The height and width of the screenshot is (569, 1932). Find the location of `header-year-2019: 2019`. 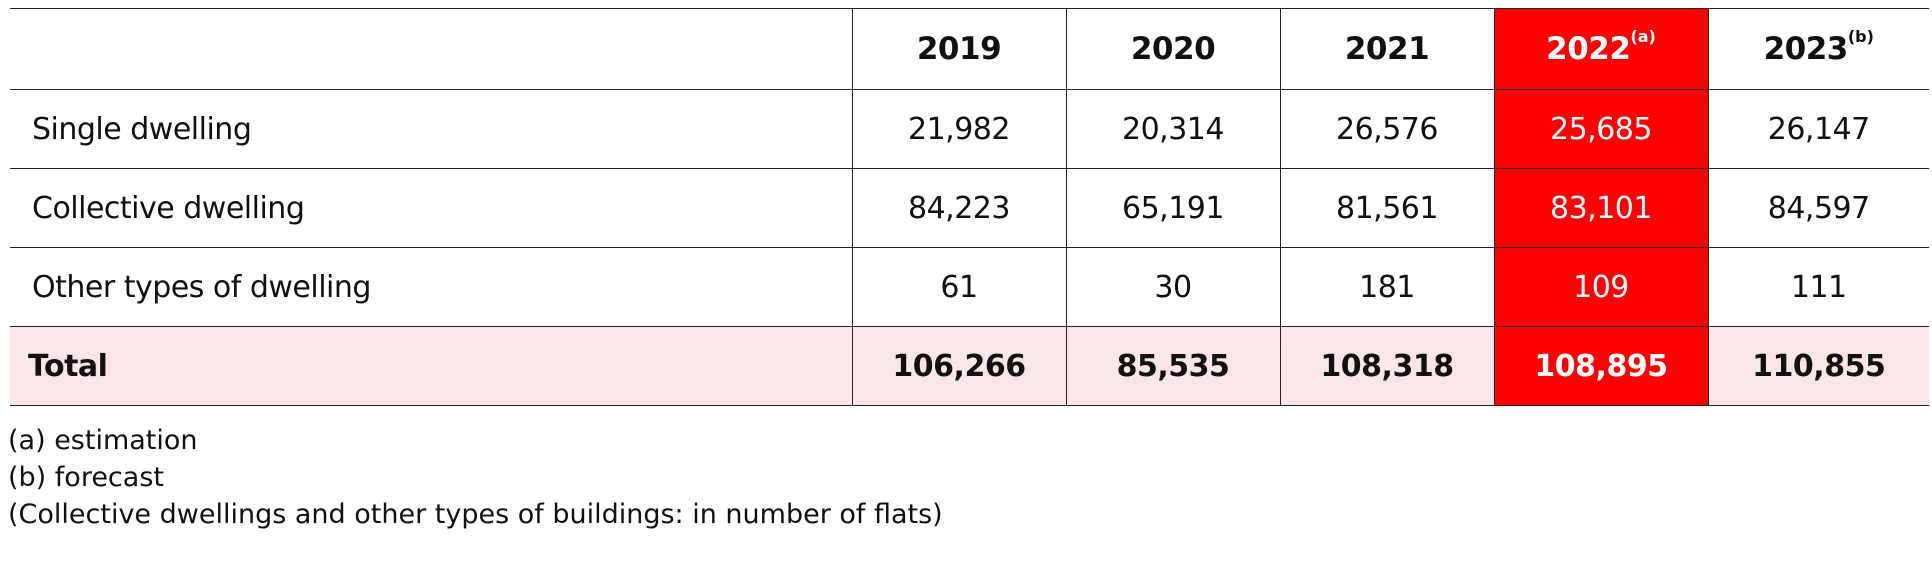

header-year-2019: 2019 is located at coordinates (958, 49).